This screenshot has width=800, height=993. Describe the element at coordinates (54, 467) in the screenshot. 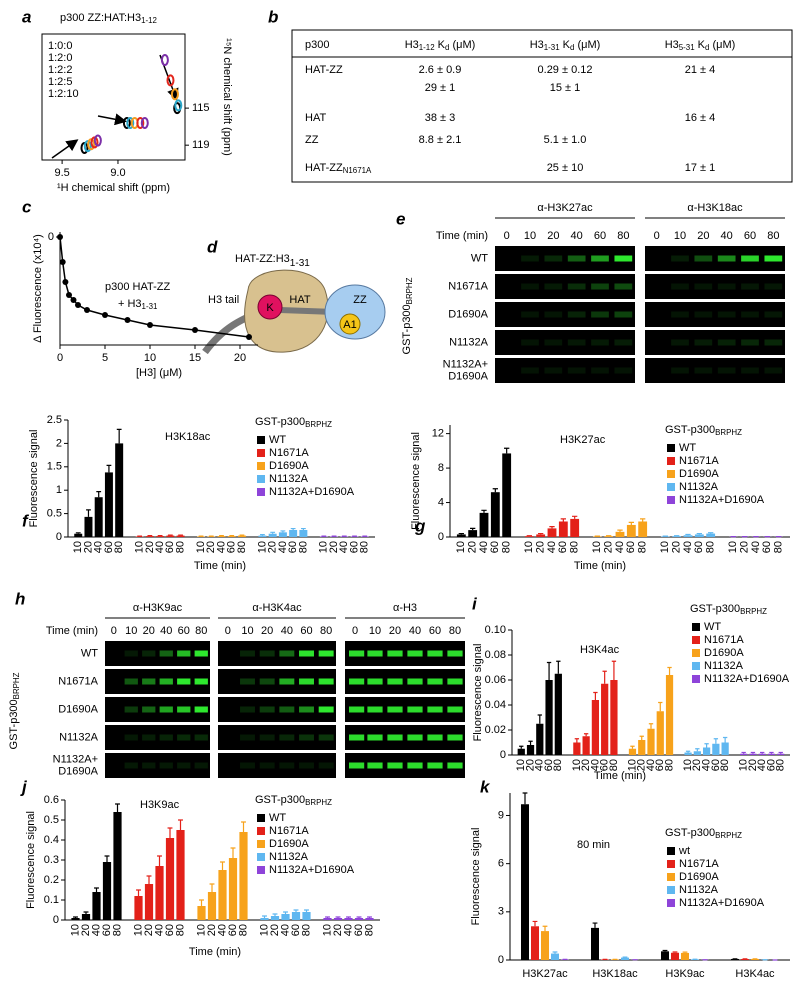

I see `y-tick-label: 1.5` at that location.